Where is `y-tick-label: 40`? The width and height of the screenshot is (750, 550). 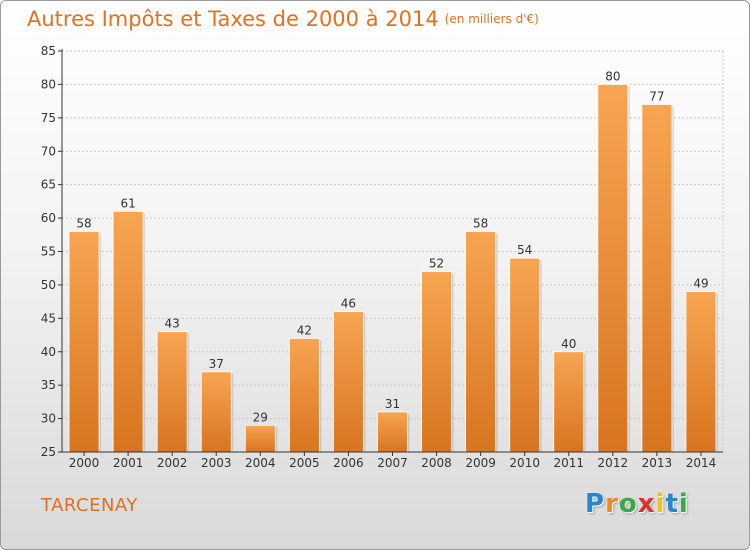 y-tick-label: 40 is located at coordinates (48, 352).